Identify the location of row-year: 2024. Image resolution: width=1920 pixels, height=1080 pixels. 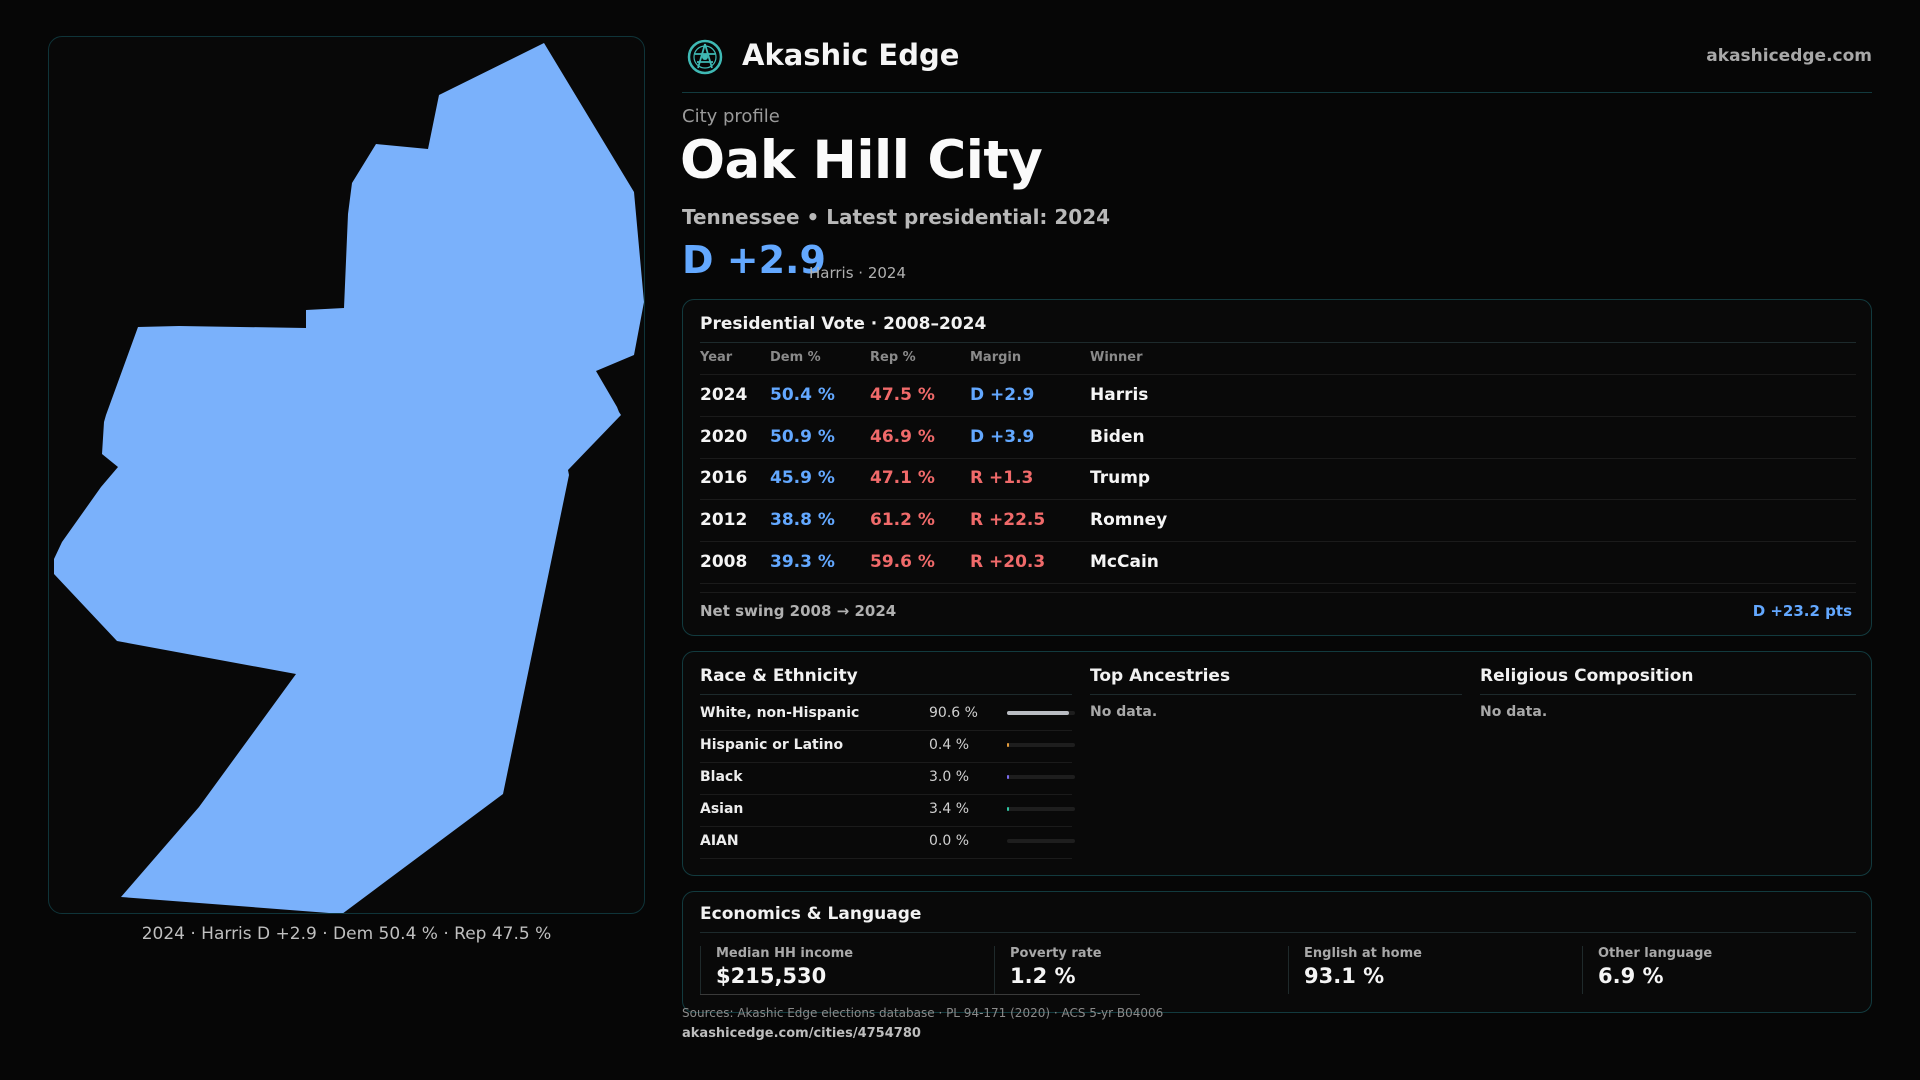
(724, 395).